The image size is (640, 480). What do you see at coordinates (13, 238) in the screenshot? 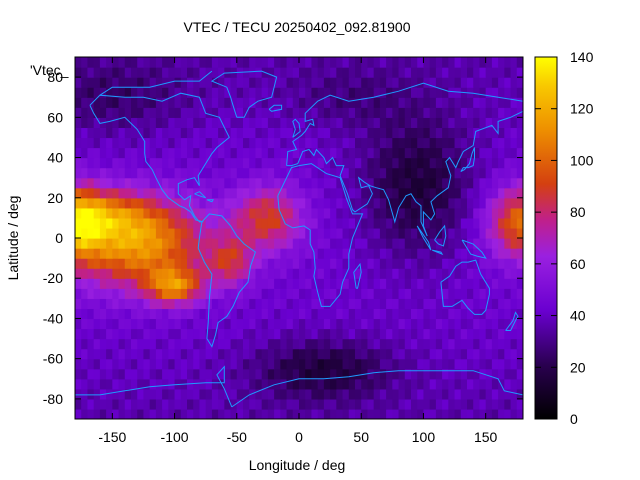
I see `y-axis-label: Latitude / deg` at bounding box center [13, 238].